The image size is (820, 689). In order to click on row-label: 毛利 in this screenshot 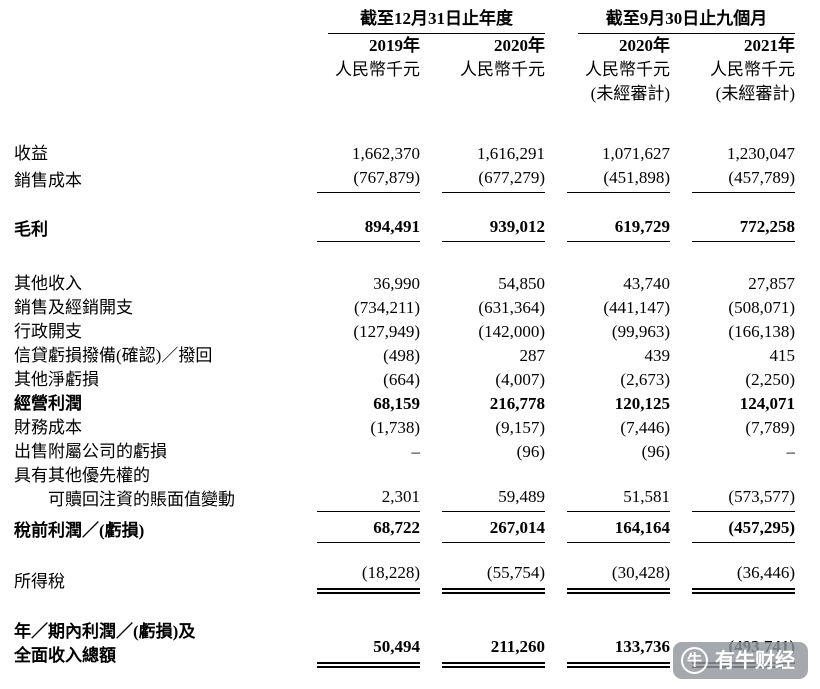, I will do `click(31, 229)`.